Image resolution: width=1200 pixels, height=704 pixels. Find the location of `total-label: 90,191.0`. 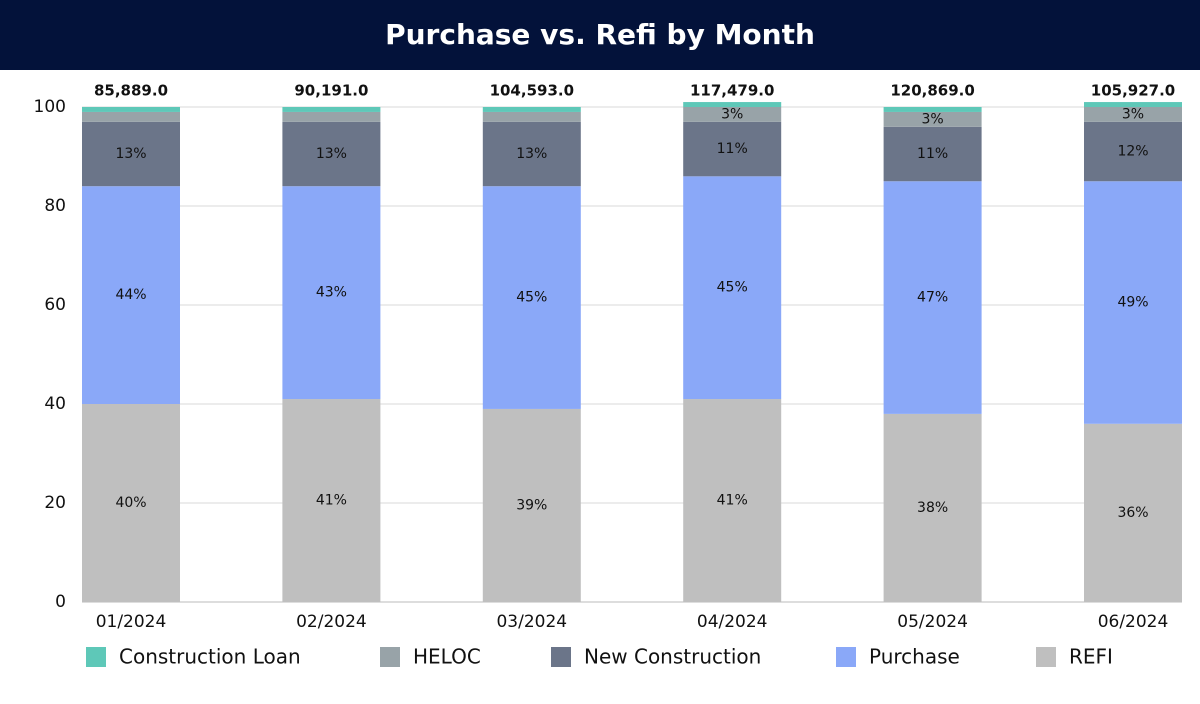

total-label: 90,191.0 is located at coordinates (331, 91).